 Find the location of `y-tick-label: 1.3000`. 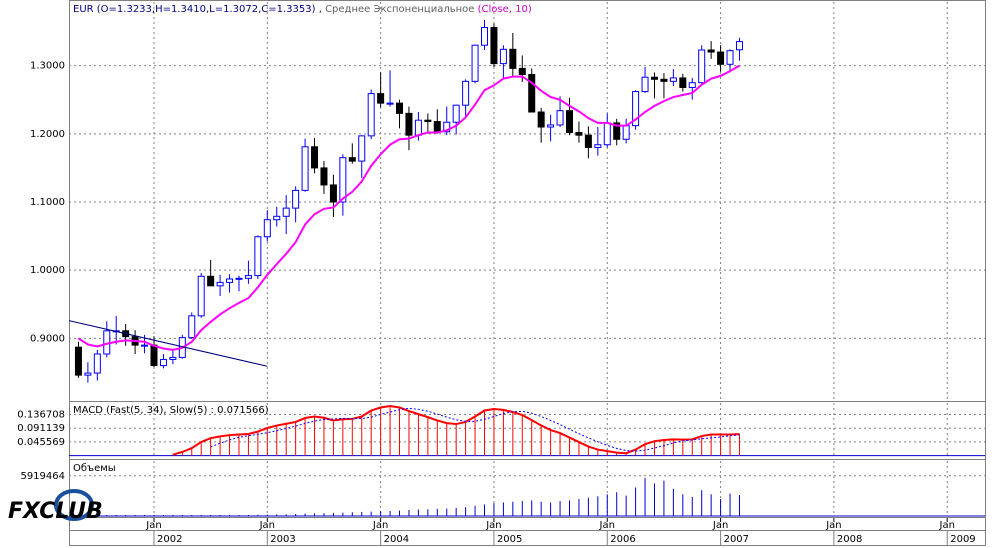

y-tick-label: 1.3000 is located at coordinates (47, 66).